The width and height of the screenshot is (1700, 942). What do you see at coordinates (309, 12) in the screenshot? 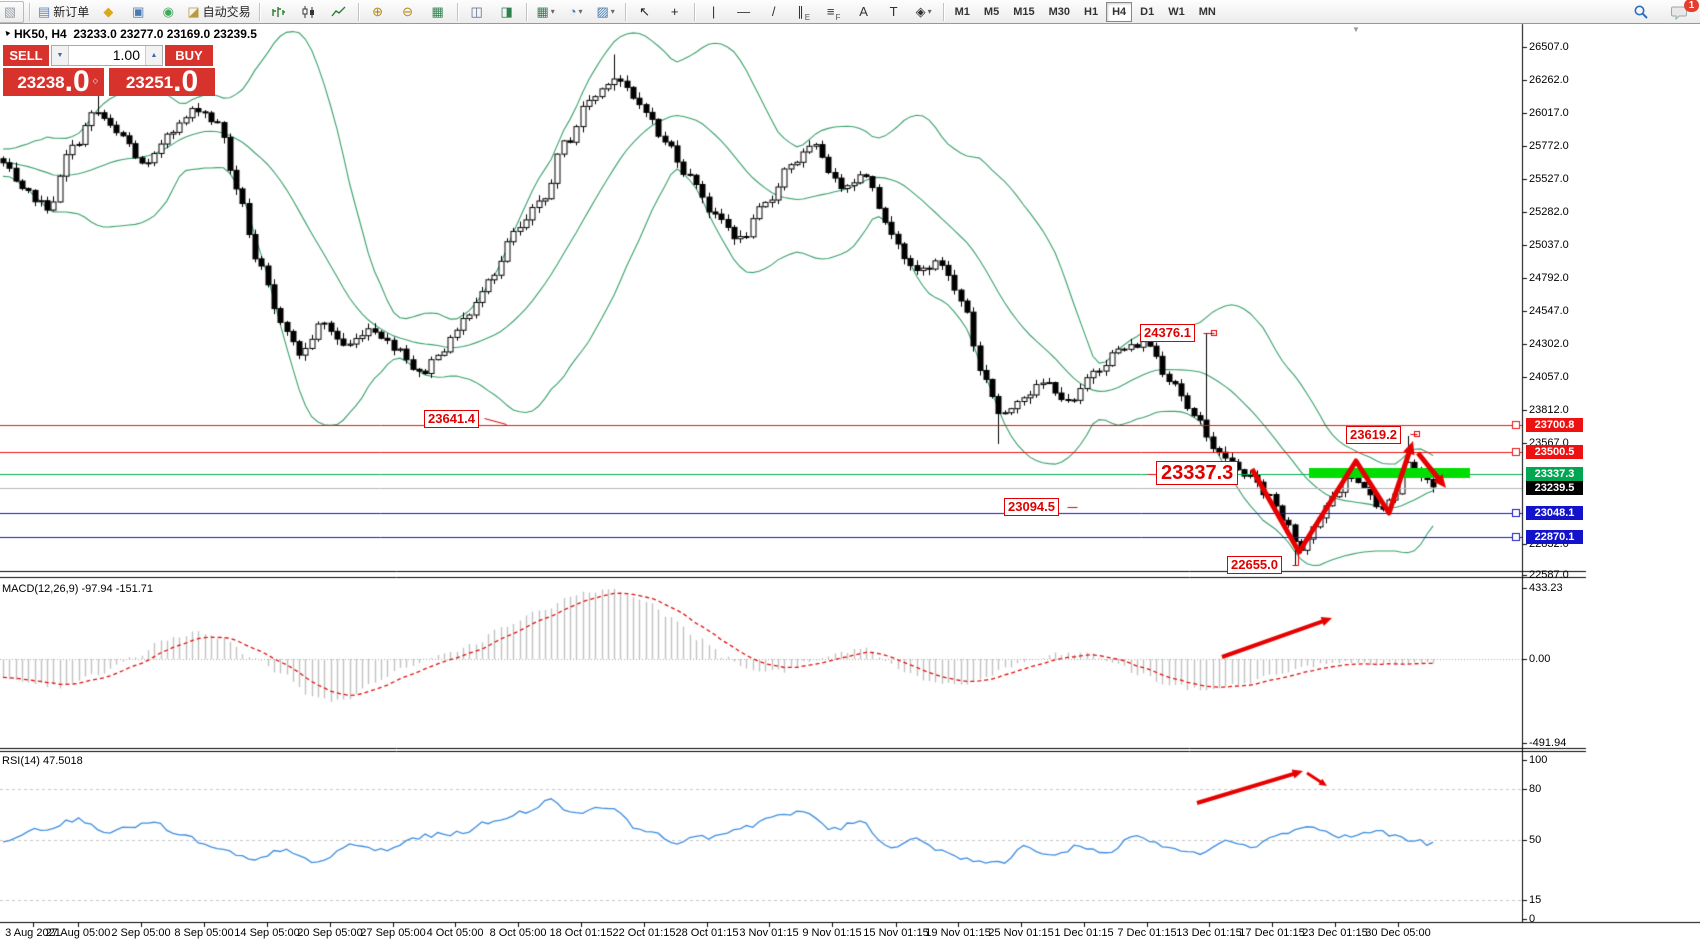
I see `candlestick-chart-button` at bounding box center [309, 12].